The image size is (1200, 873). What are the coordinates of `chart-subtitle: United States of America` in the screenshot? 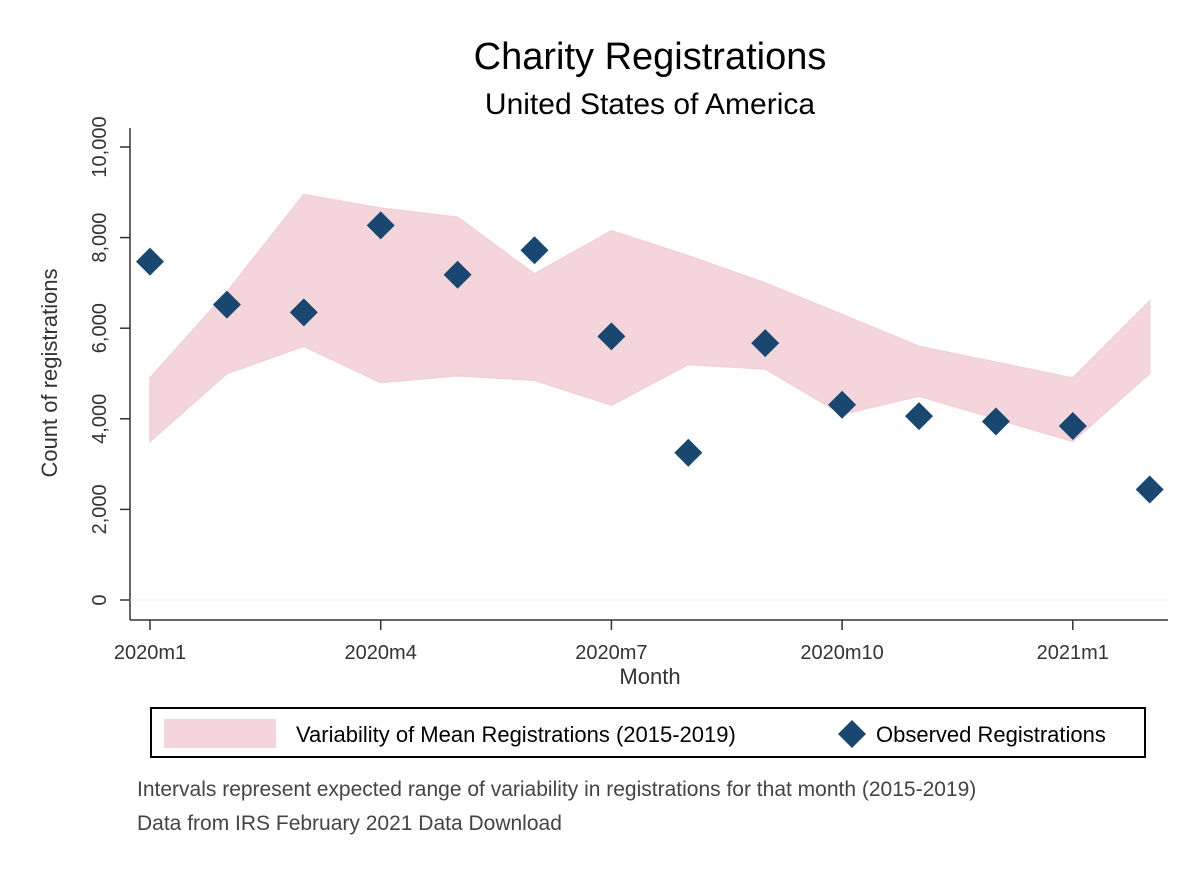 It's located at (650, 104).